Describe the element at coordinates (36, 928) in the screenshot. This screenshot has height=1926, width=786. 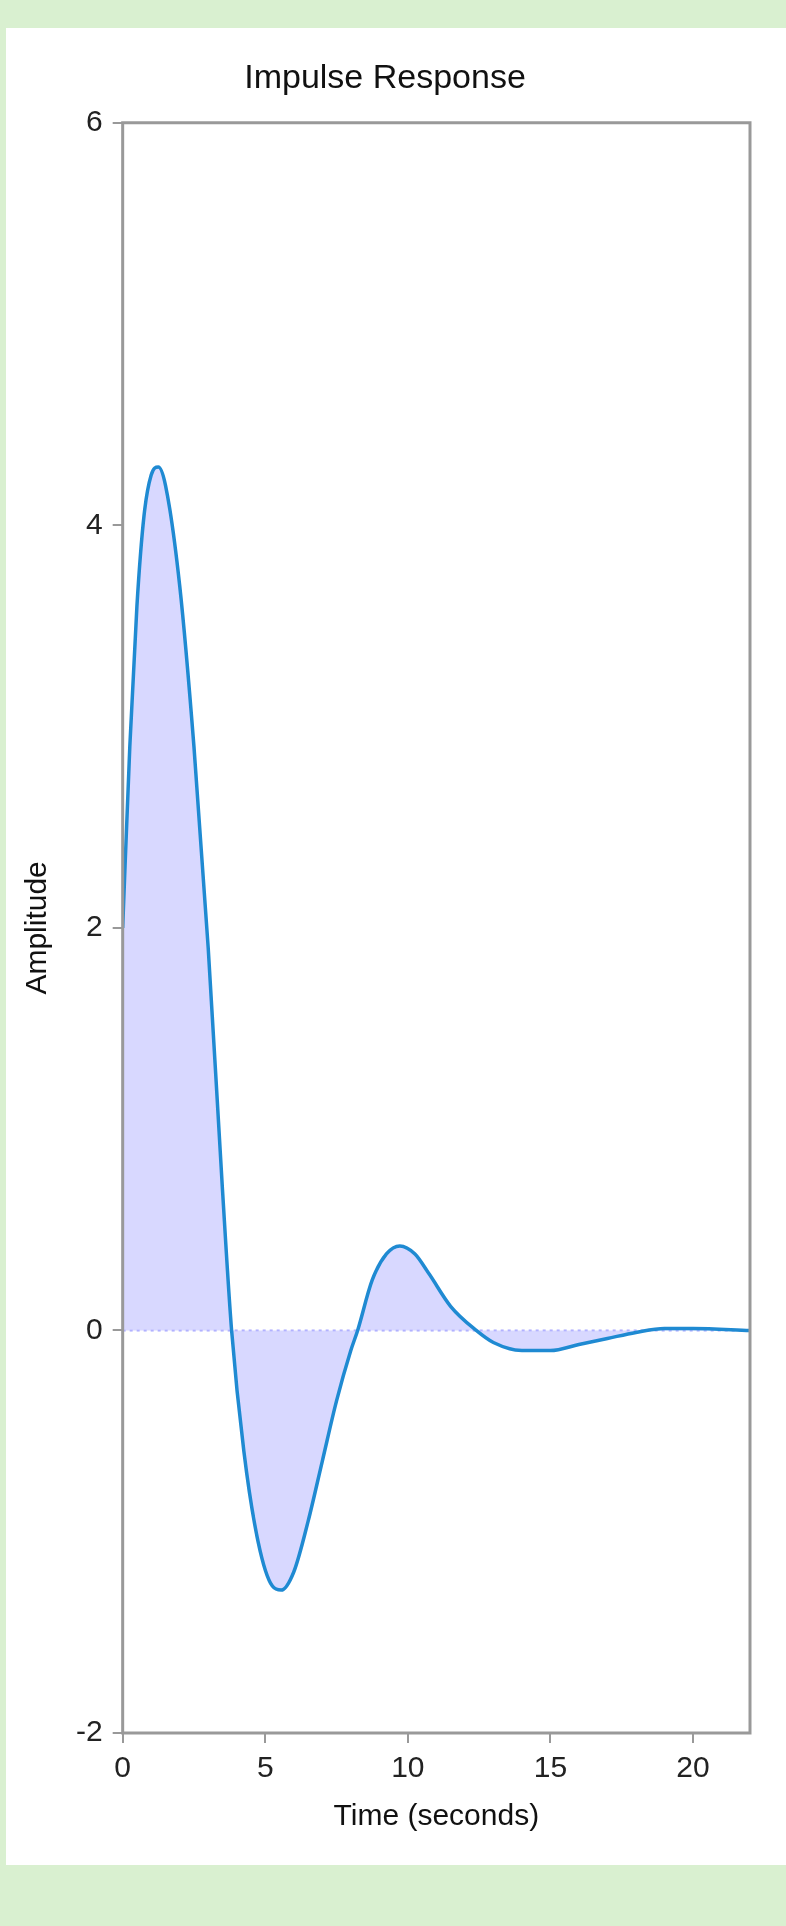
I see `y-axis-title: Amplitude` at that location.